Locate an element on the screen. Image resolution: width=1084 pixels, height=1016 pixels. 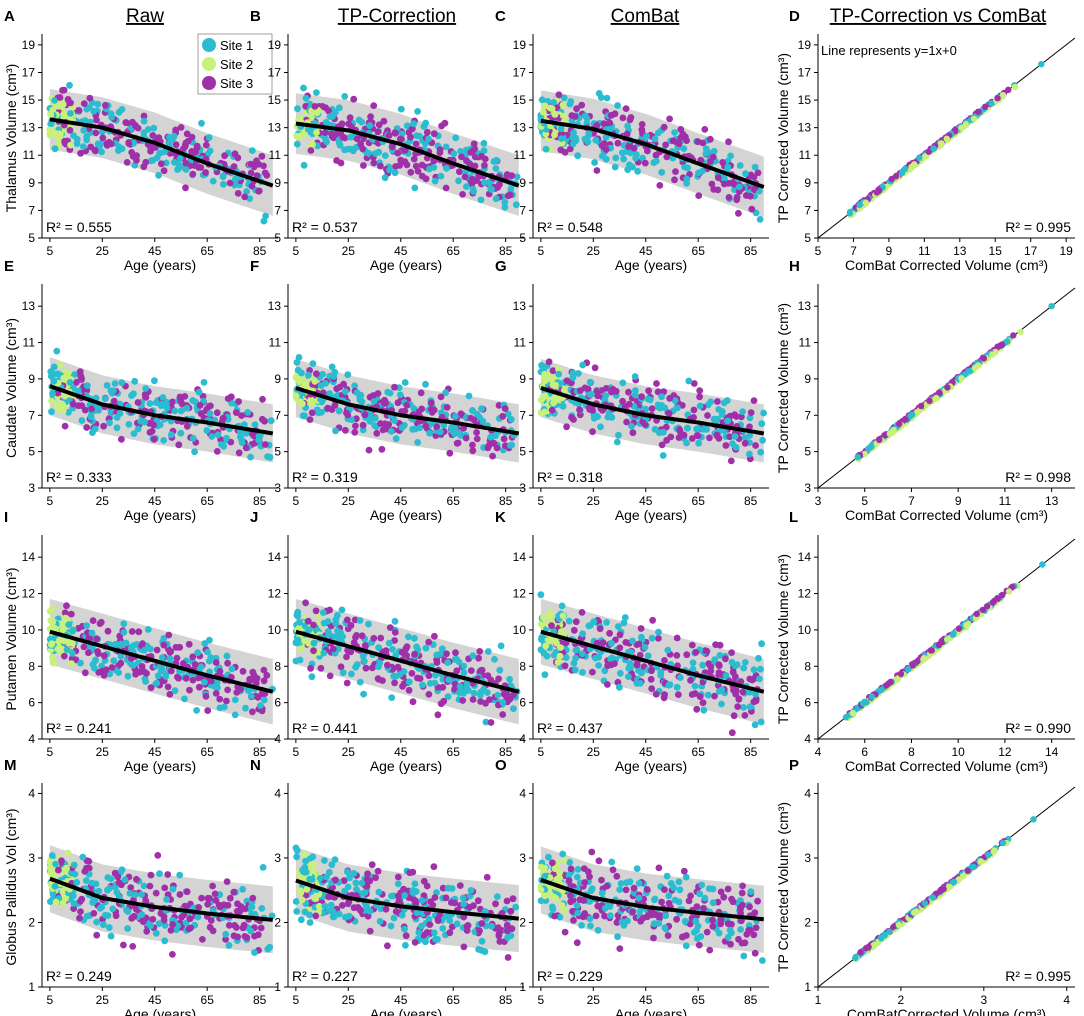
column-title-raw: Raw is located at coordinates (145, 16).